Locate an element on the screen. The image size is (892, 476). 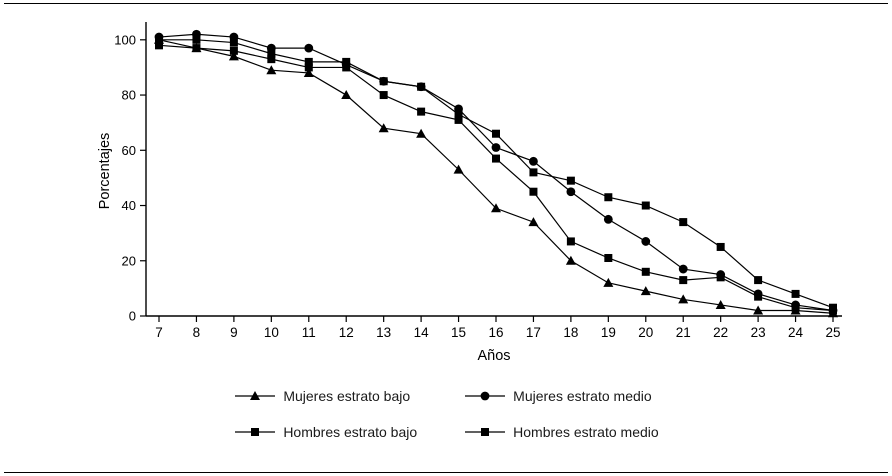
x-tick-label: 17 is located at coordinates (533, 332).